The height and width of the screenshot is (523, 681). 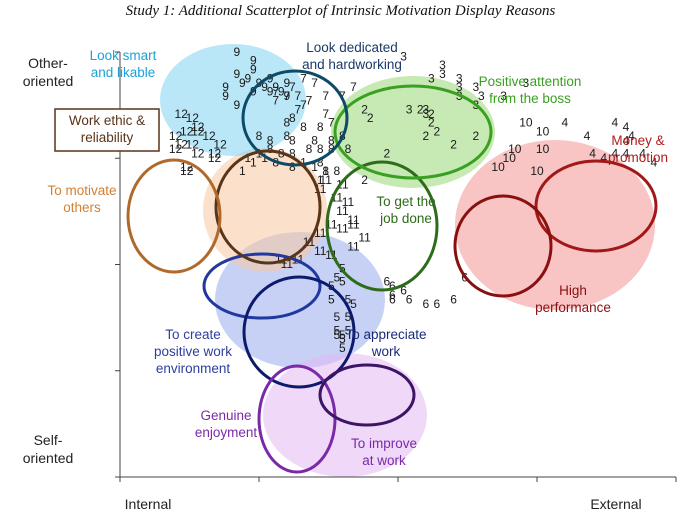 I want to click on cluster-label-1: To create positive work environment, so click(x=193, y=351).